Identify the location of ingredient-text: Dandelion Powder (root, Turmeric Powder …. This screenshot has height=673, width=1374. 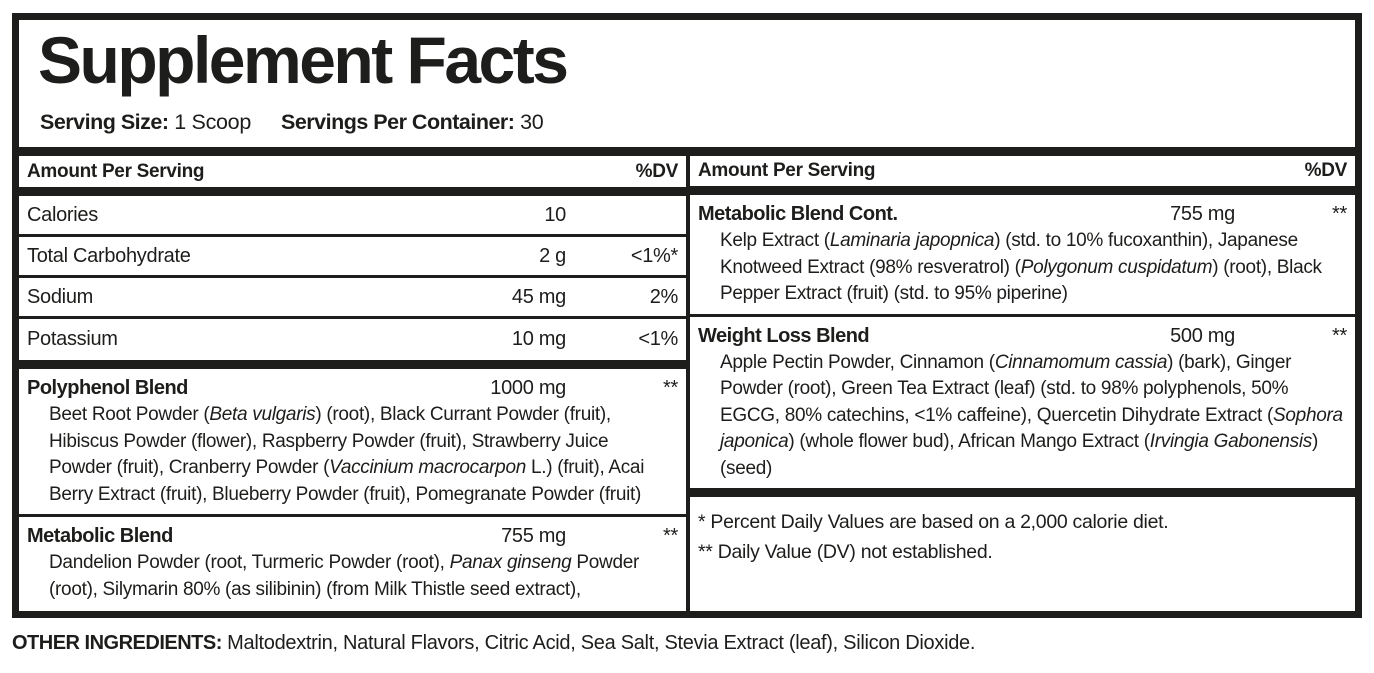
(249, 562).